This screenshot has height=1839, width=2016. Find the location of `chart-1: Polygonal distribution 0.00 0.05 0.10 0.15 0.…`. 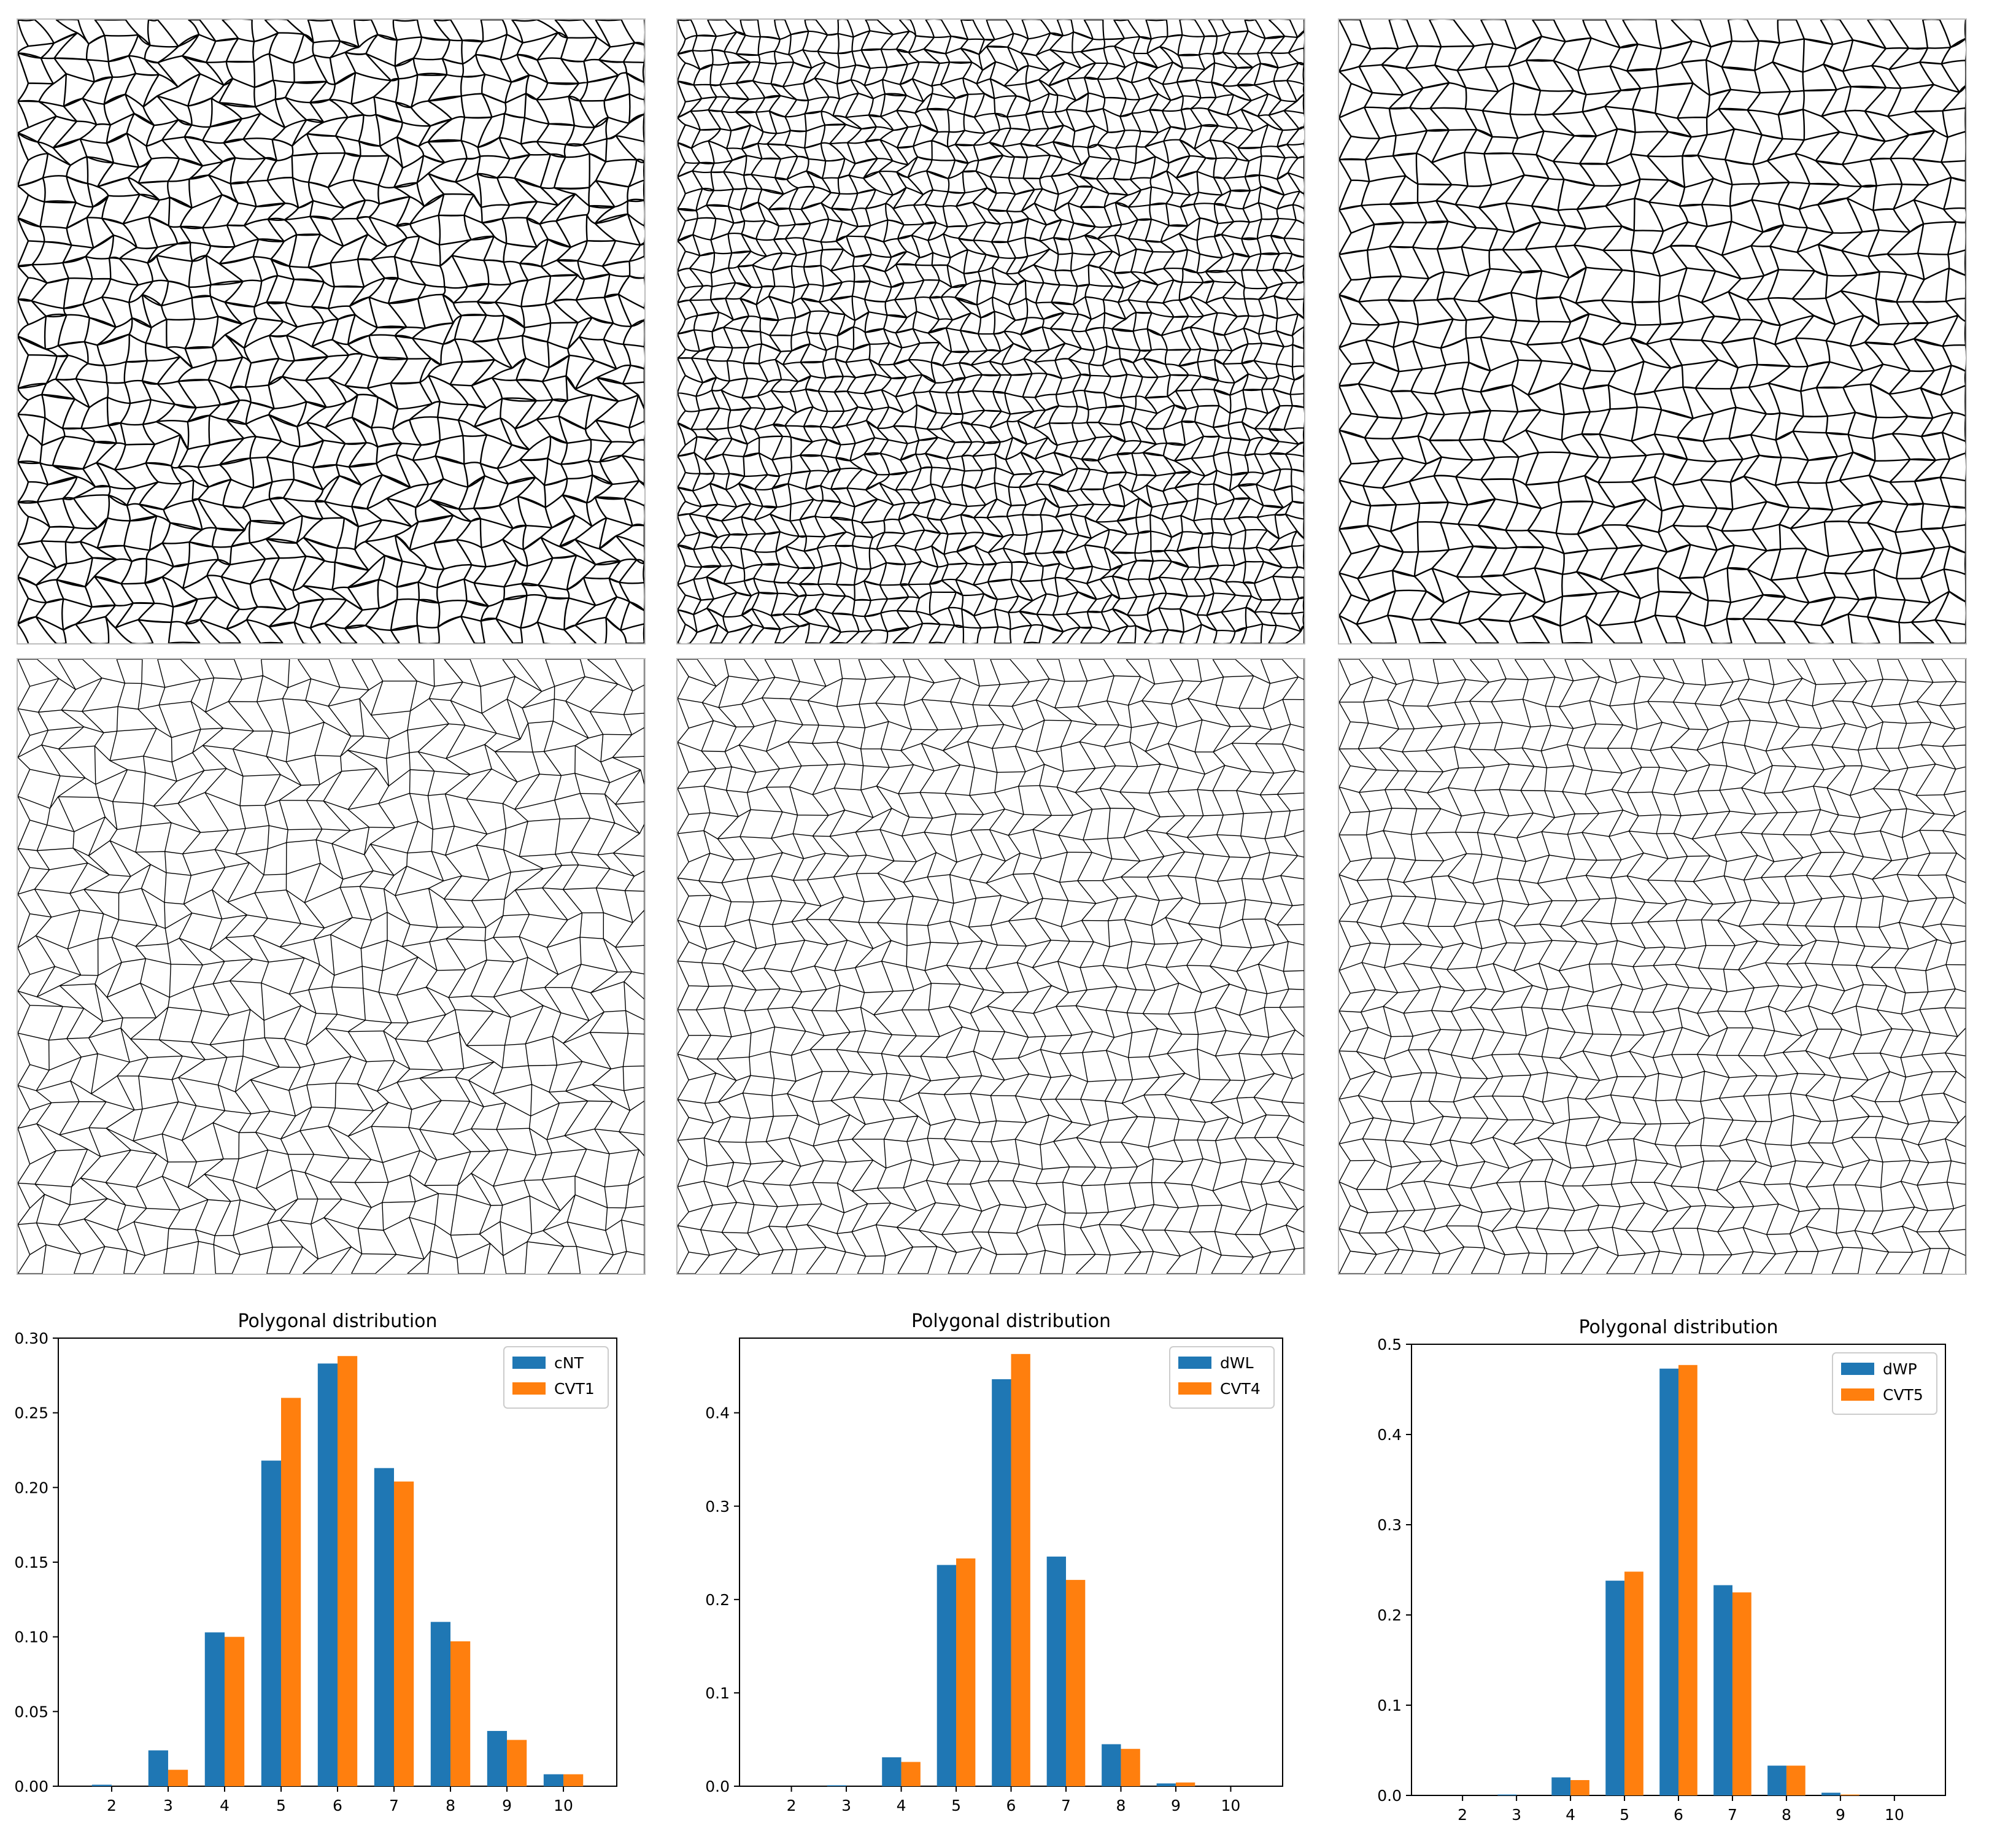

chart-1: Polygonal distribution 0.00 0.05 0.10 0.15 0.… is located at coordinates (336, 1570).